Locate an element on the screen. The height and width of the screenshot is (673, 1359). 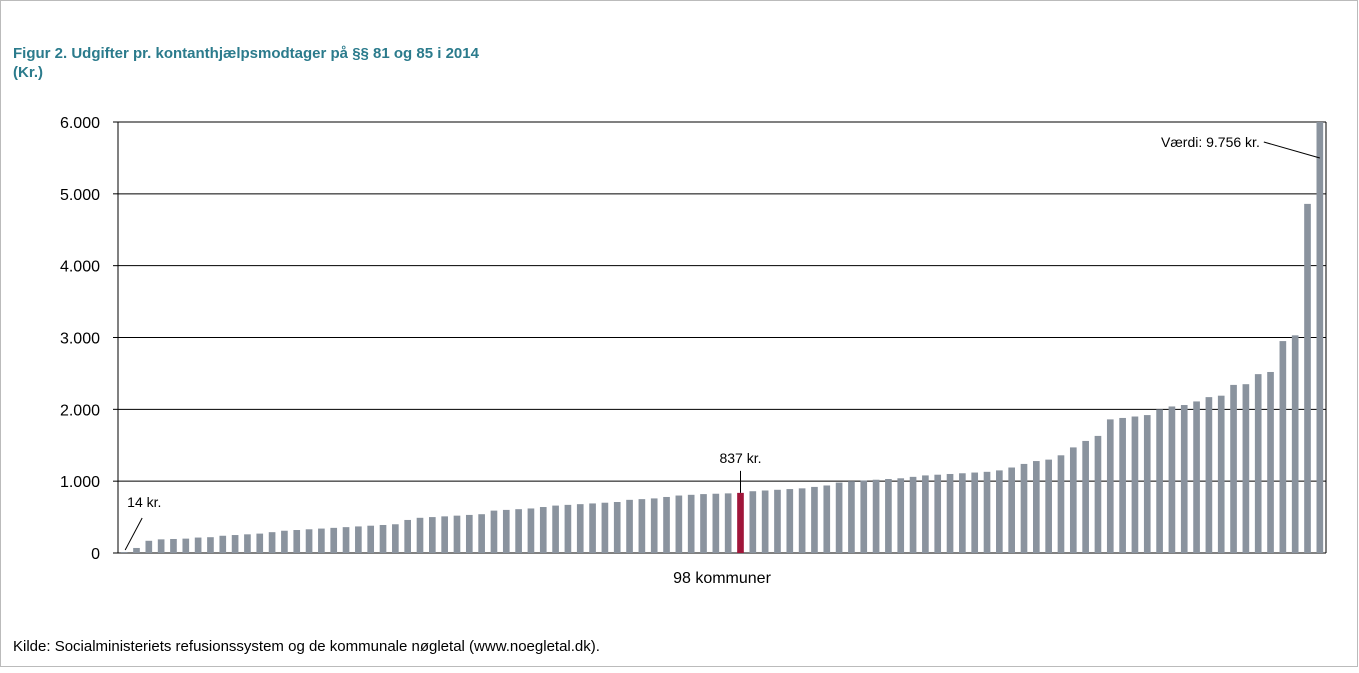
x-axis-label: 98 kommuner is located at coordinates (722, 578).